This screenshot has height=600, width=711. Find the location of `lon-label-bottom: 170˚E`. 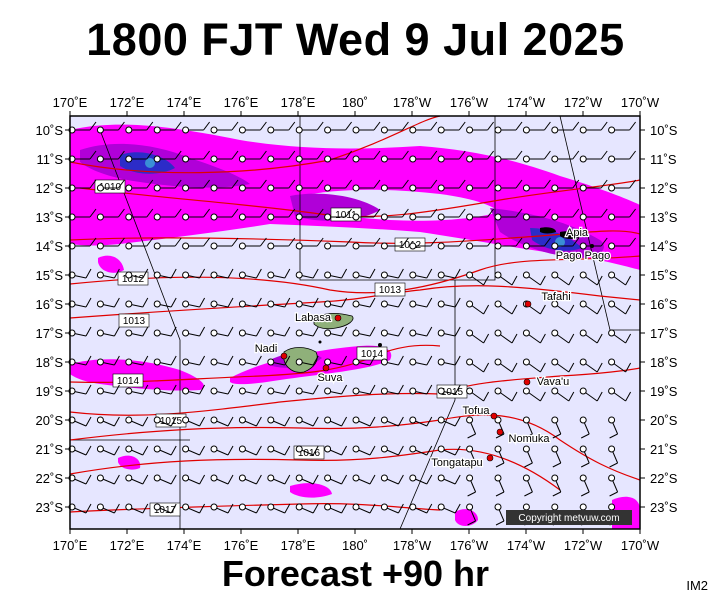

lon-label-bottom: 170˚E is located at coordinates (70, 545).